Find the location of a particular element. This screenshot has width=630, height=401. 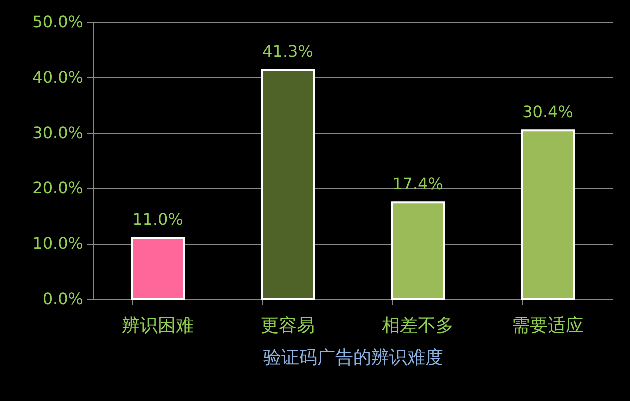

x-tick-label: 更容易 is located at coordinates (288, 326).